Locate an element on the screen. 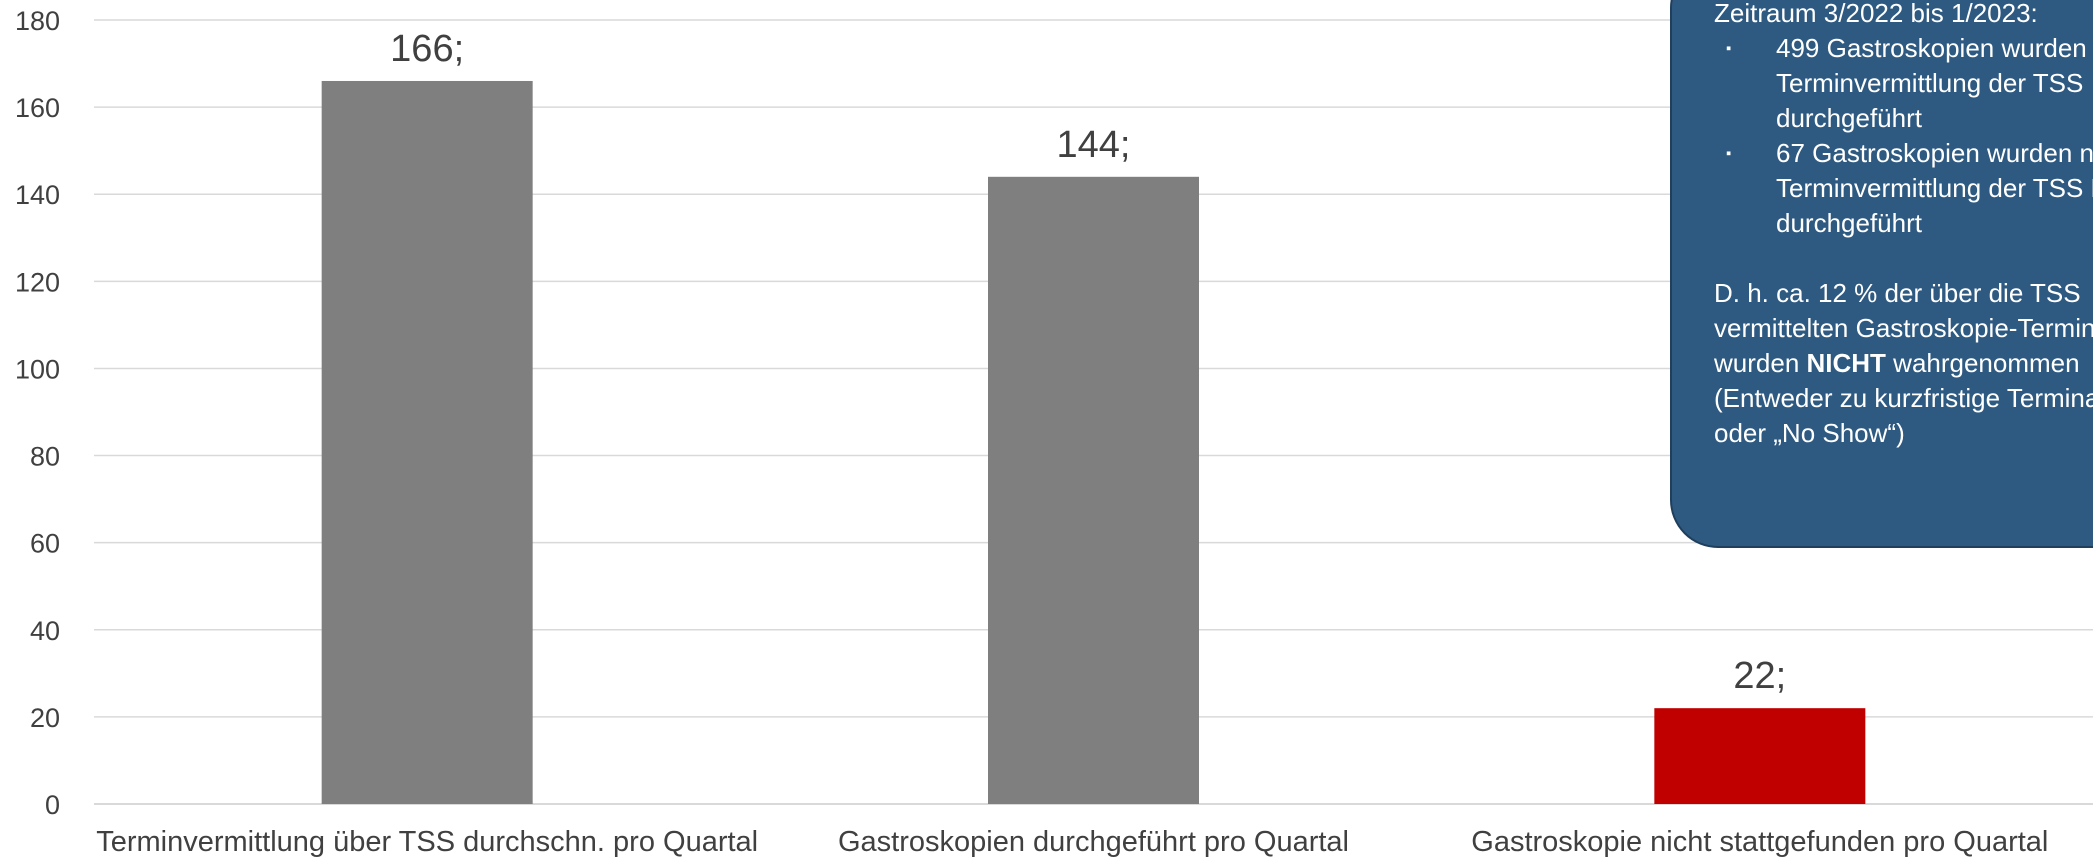 Image resolution: width=2093 pixels, height=857 pixels. y-tick-label: 20 is located at coordinates (45, 718).